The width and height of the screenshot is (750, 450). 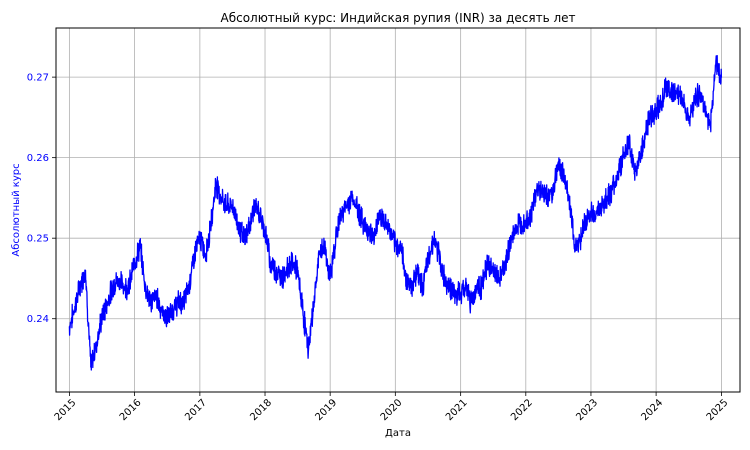 I want to click on y-tick-label: 0.26, so click(x=38, y=158).